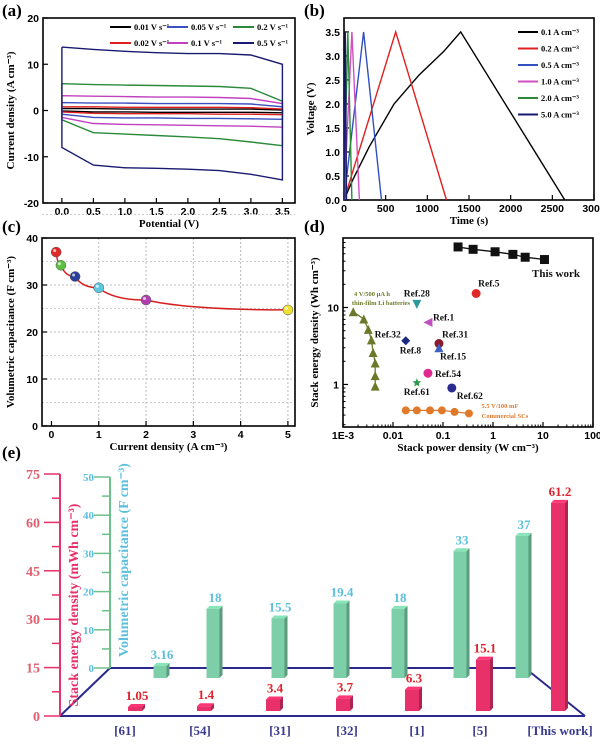 This screenshot has width=600, height=745. What do you see at coordinates (455, 336) in the screenshot?
I see `ref-label: Ref.31` at bounding box center [455, 336].